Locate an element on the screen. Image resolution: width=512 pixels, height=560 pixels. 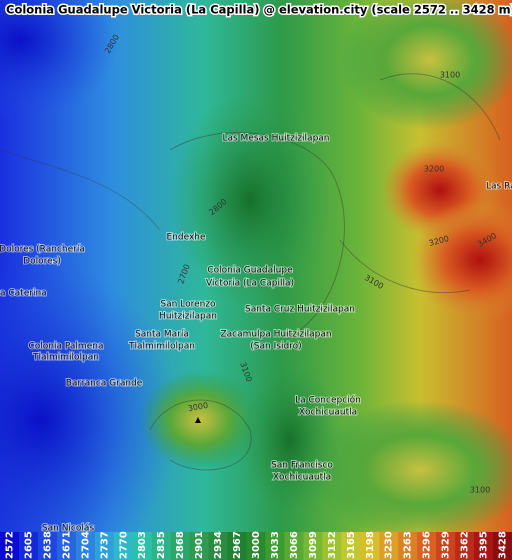
legend-label: 3066 is located at coordinates (294, 545).